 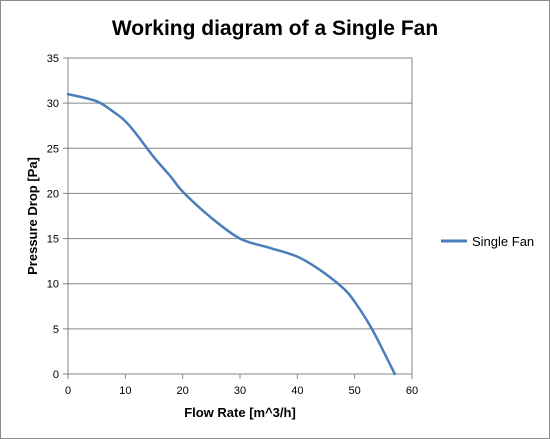 What do you see at coordinates (56, 375) in the screenshot?
I see `y-tick-label: 0` at bounding box center [56, 375].